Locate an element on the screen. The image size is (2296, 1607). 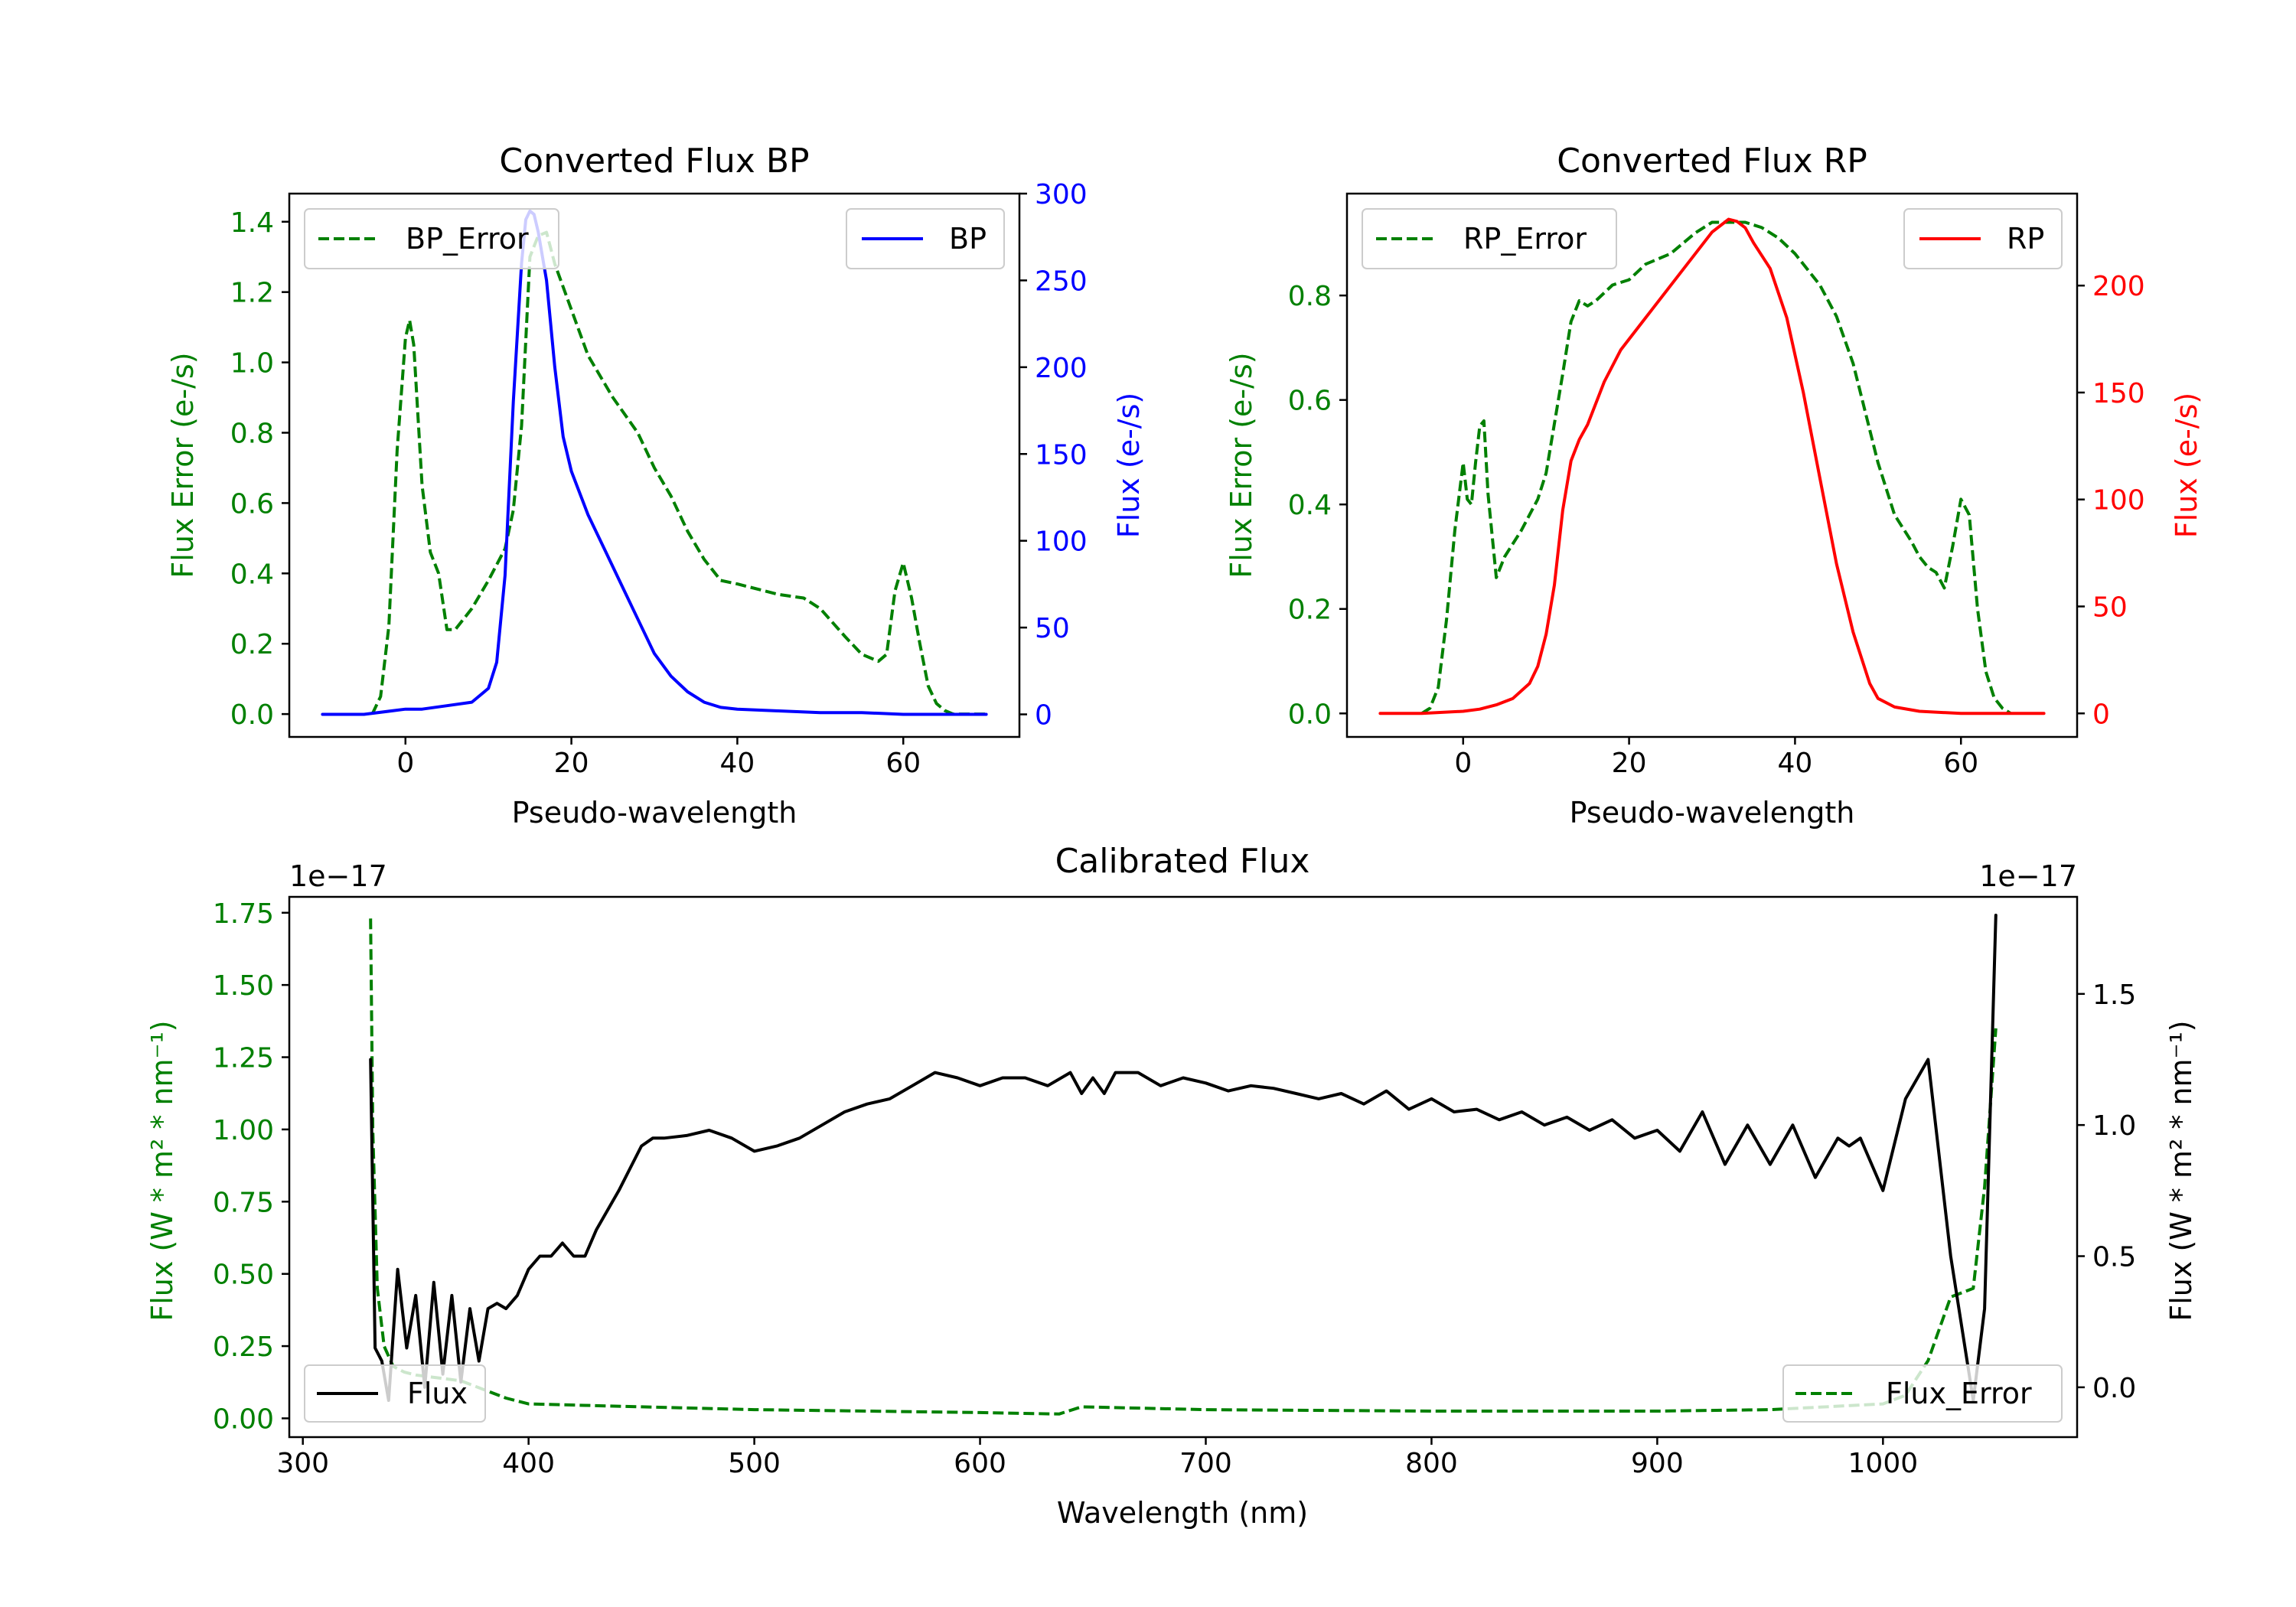
legend-right: Flux_Error is located at coordinates (1922, 1393).